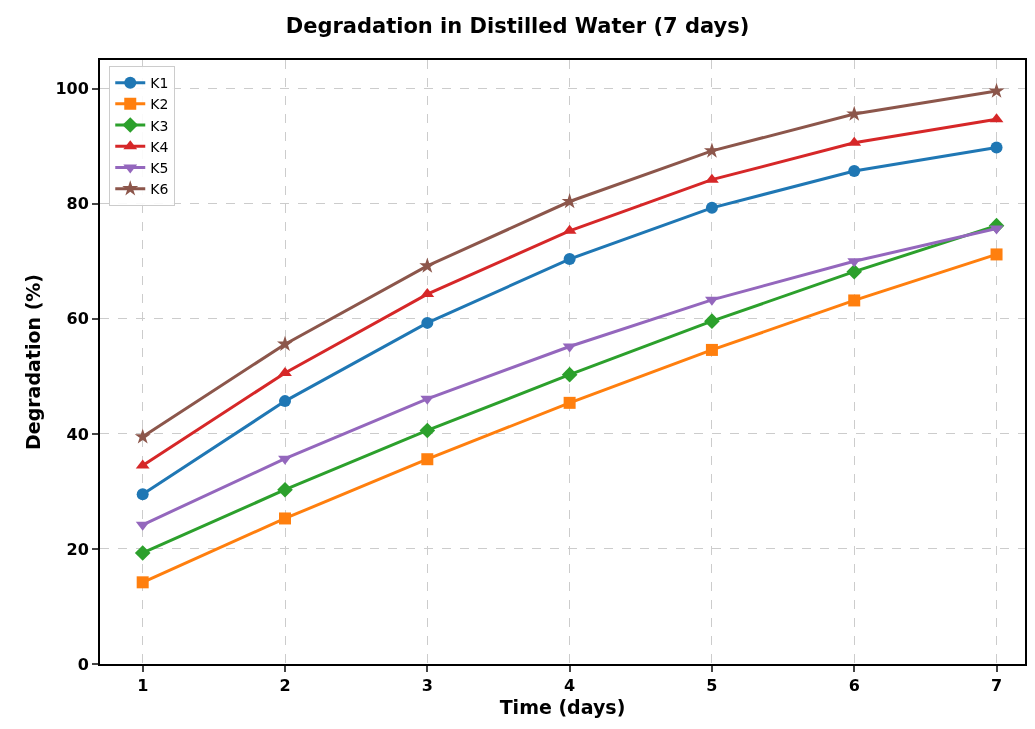 The image size is (1035, 729). I want to click on y-tick-label: 80, so click(77, 204).